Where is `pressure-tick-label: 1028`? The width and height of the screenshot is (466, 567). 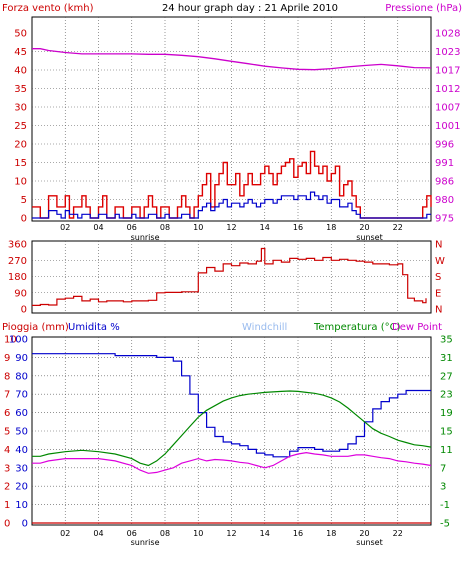 pressure-tick-label: 1028 is located at coordinates (447, 34).